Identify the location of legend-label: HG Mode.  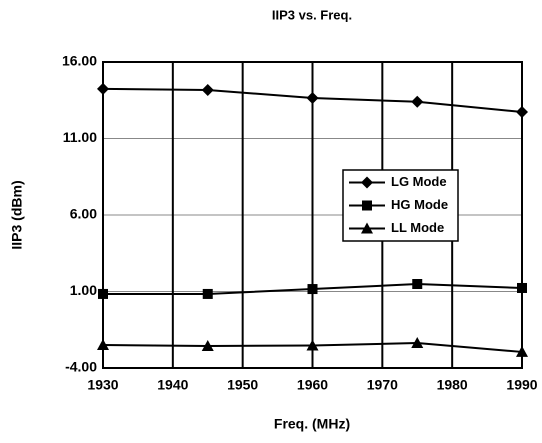
(419, 204).